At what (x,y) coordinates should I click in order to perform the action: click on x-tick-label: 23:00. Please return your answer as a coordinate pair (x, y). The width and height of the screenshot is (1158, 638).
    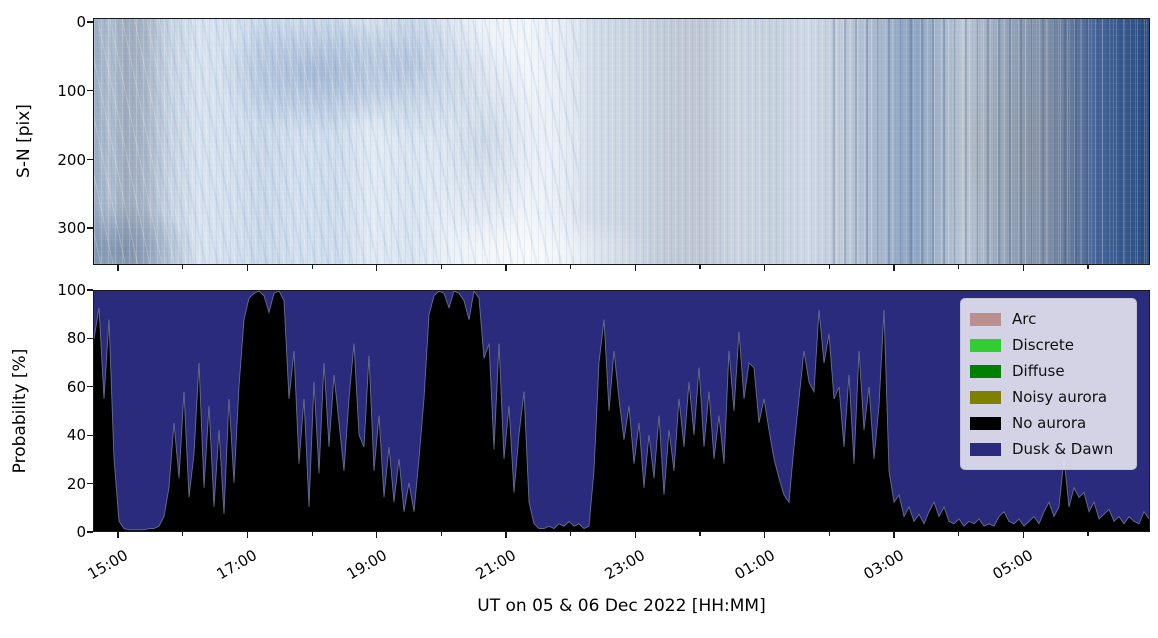
    Looking at the image, I should click on (625, 565).